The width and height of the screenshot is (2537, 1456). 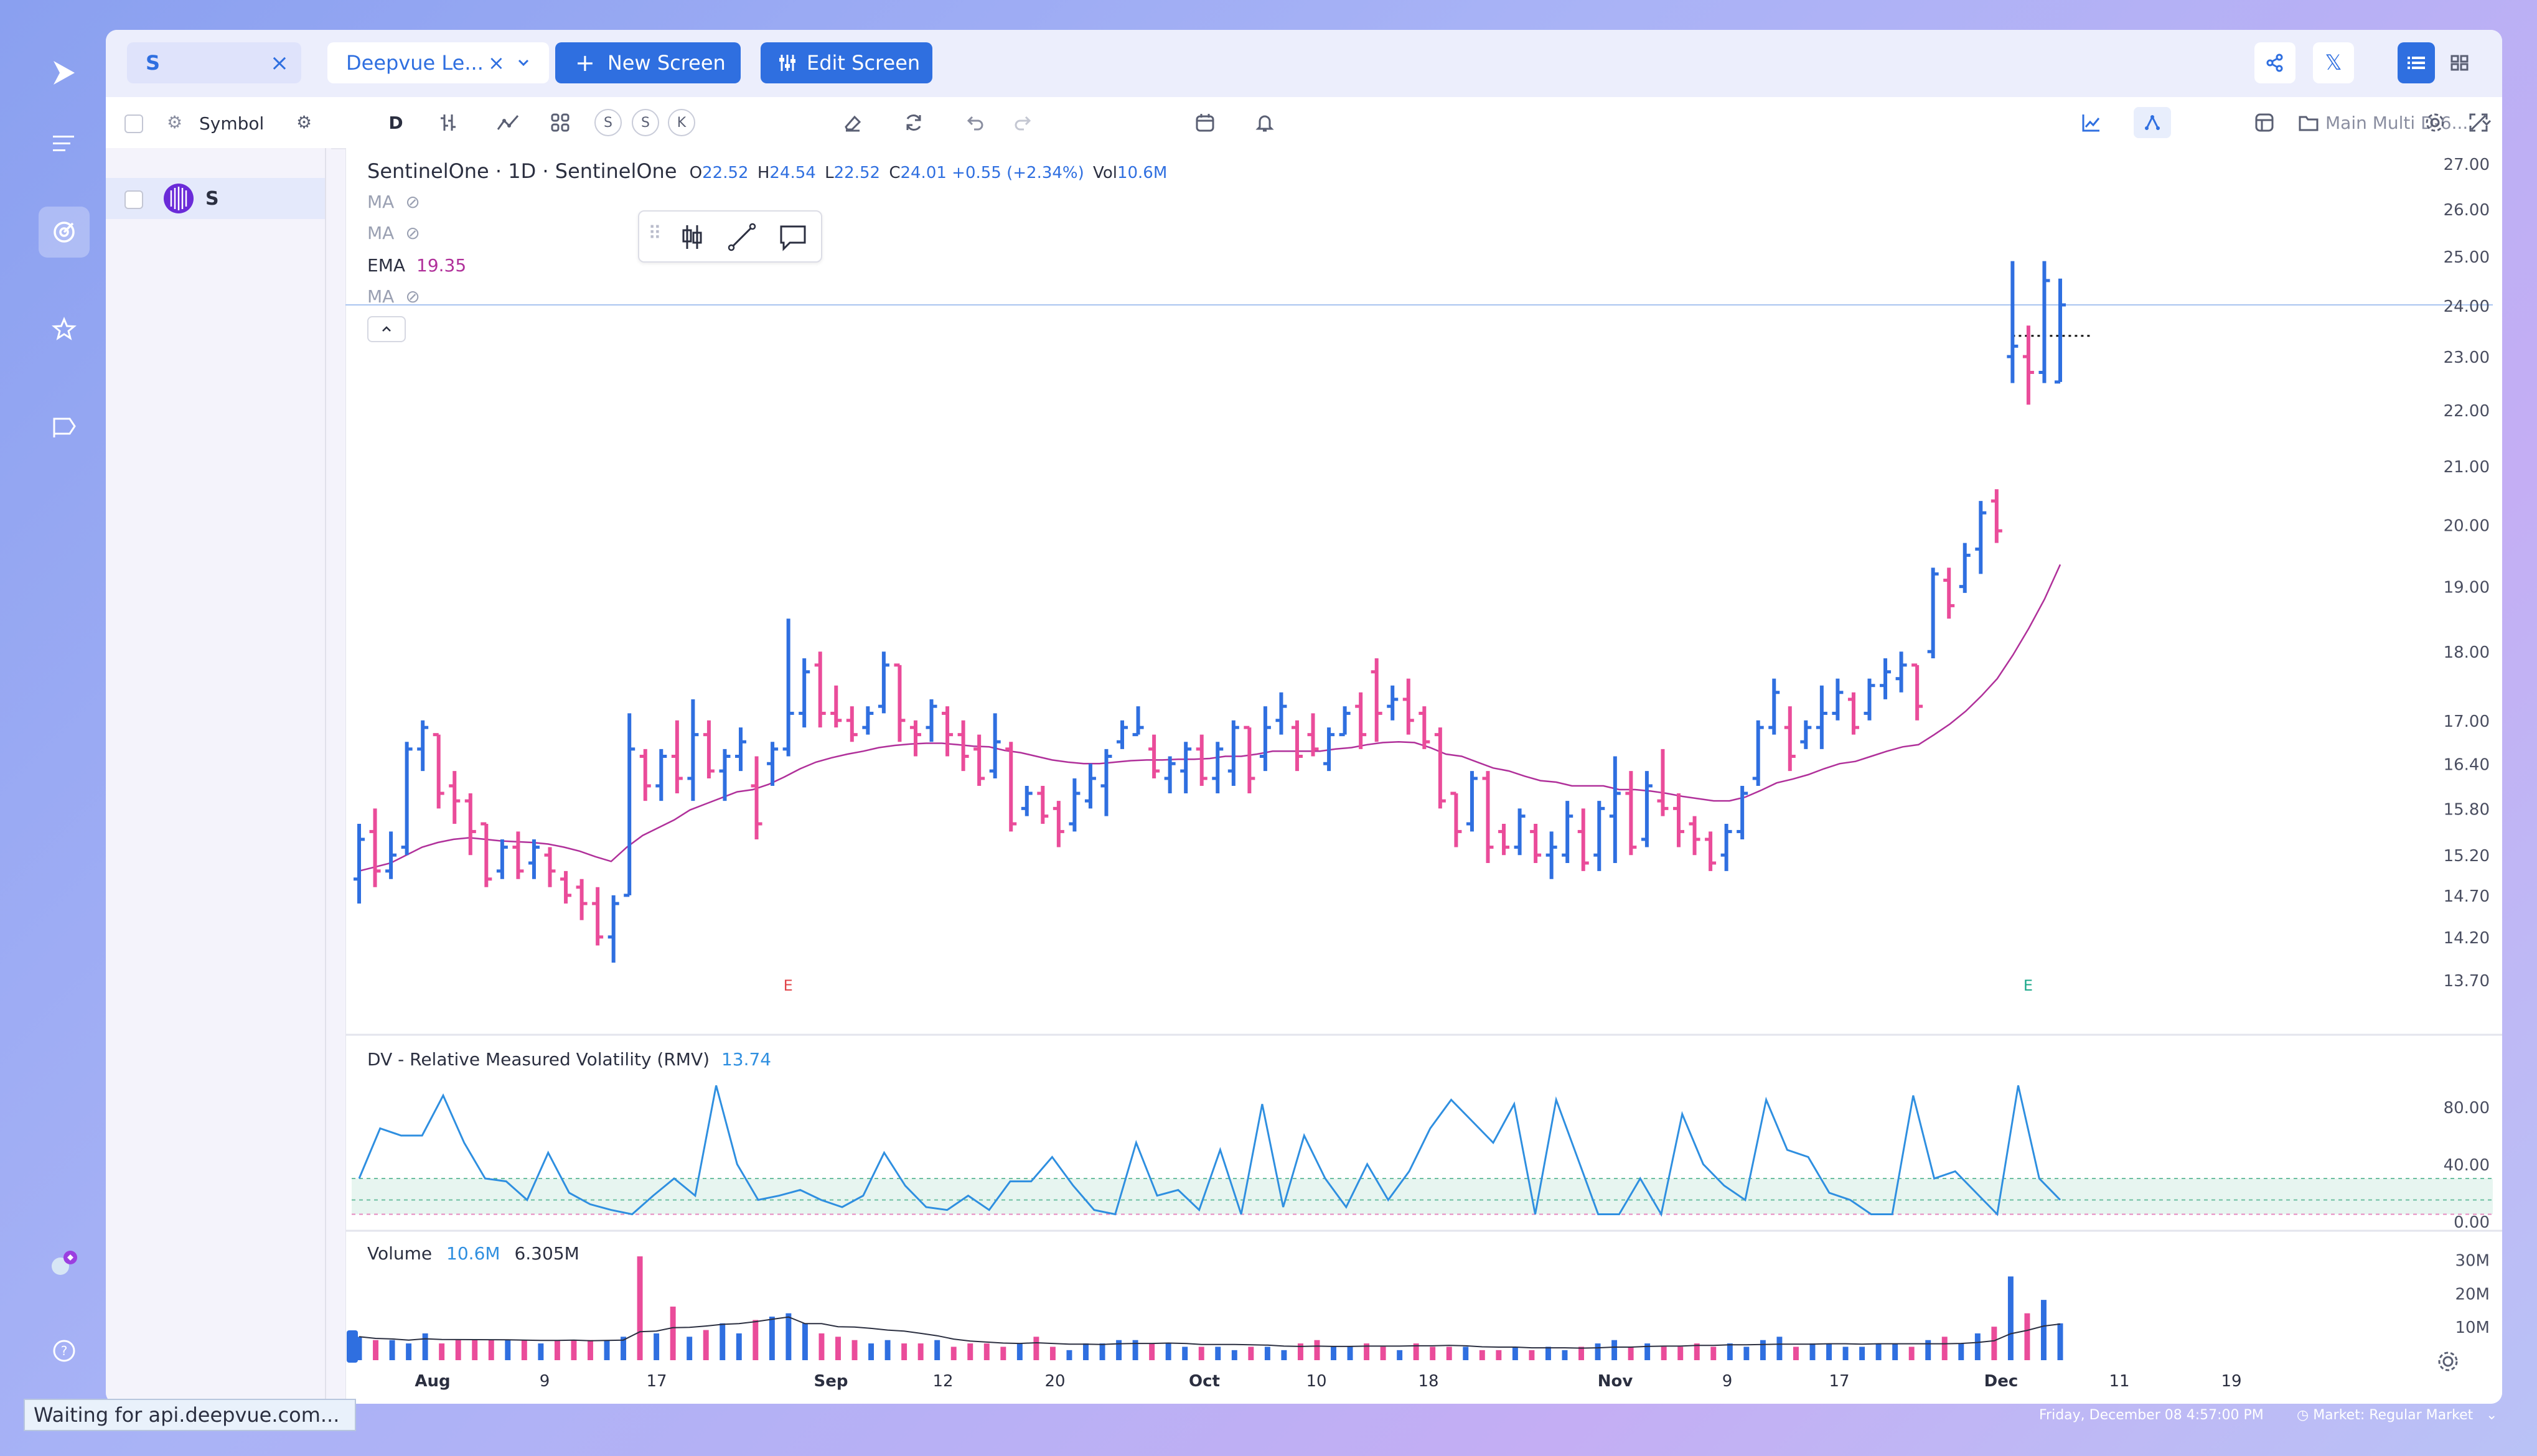 What do you see at coordinates (655, 234) in the screenshot?
I see `drag-handle-icon: ⠿` at bounding box center [655, 234].